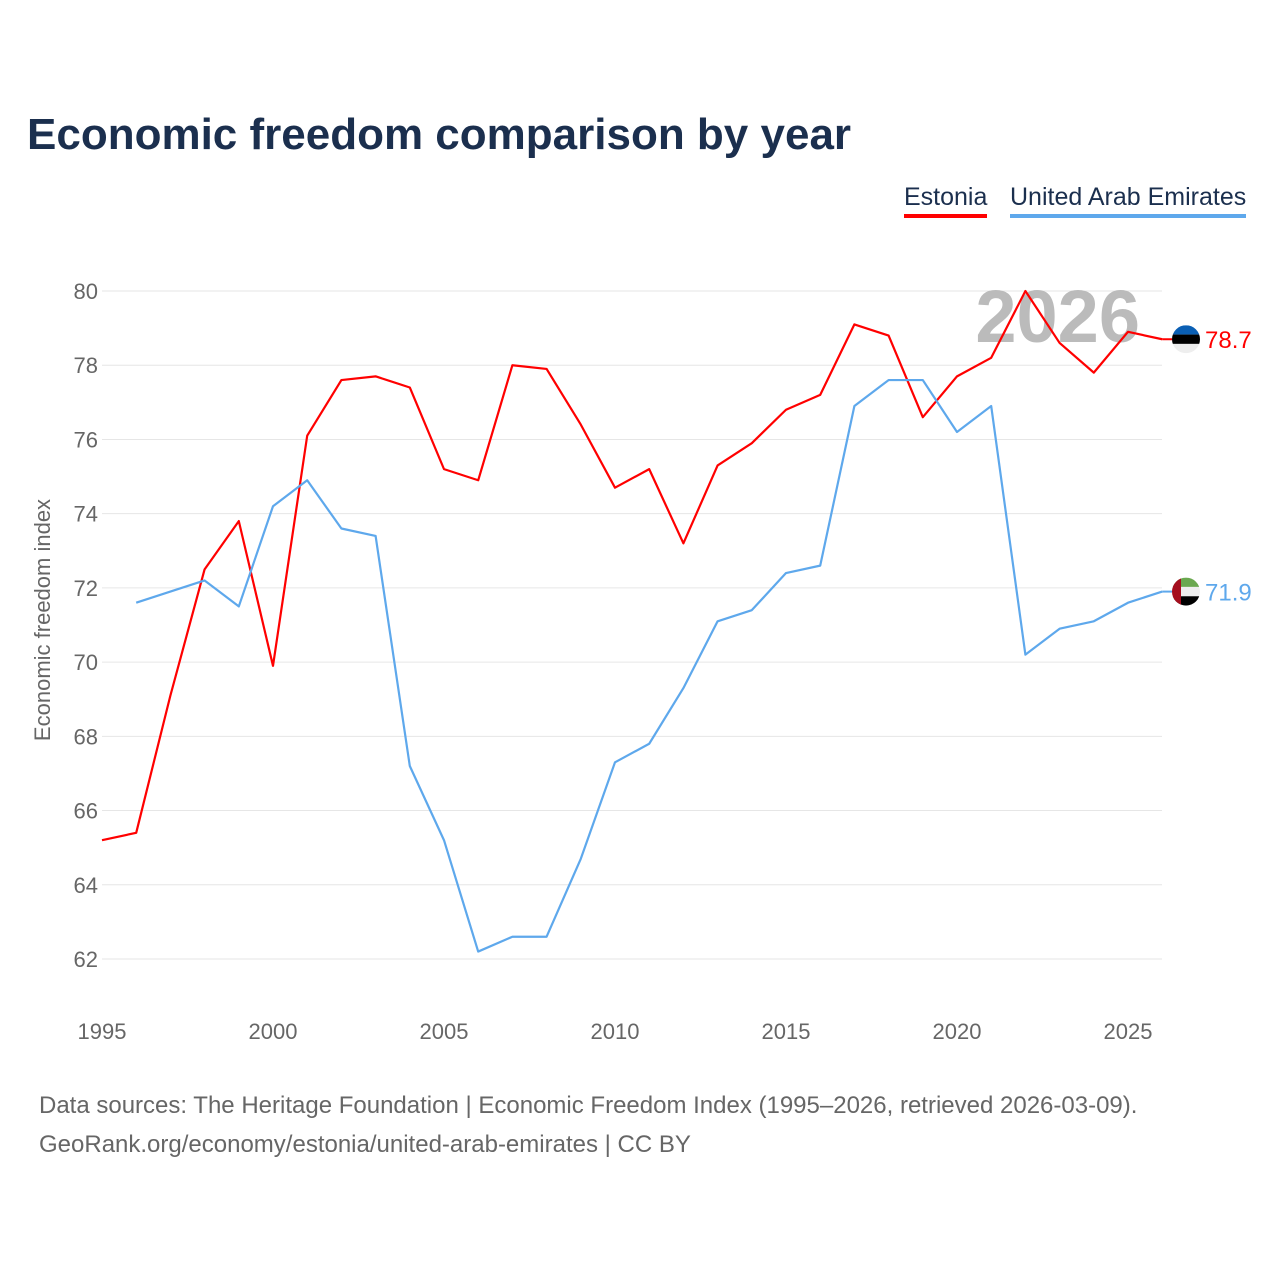  I want to click on x-tick-label: 2005, so click(444, 1031).